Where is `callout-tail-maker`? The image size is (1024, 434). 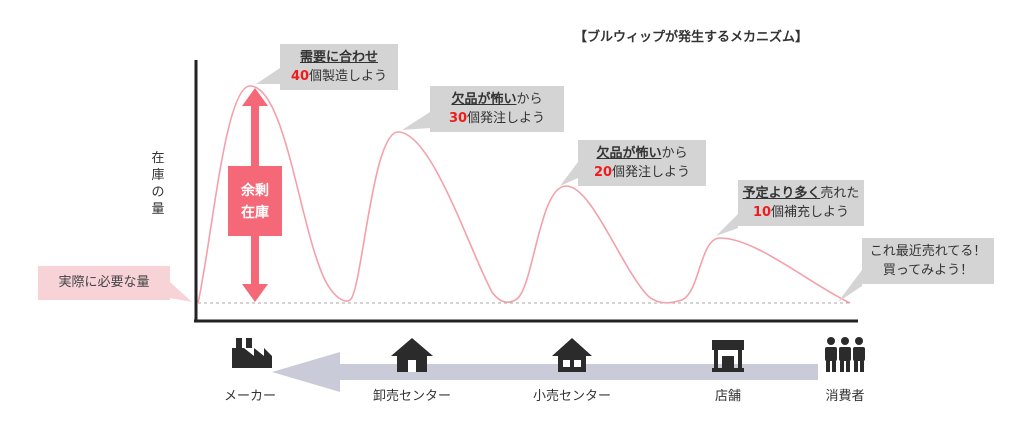
callout-tail-maker is located at coordinates (268, 76).